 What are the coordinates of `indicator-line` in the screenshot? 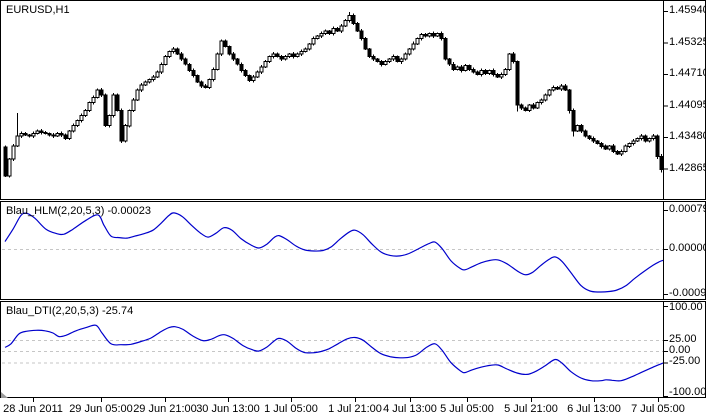 It's located at (334, 353).